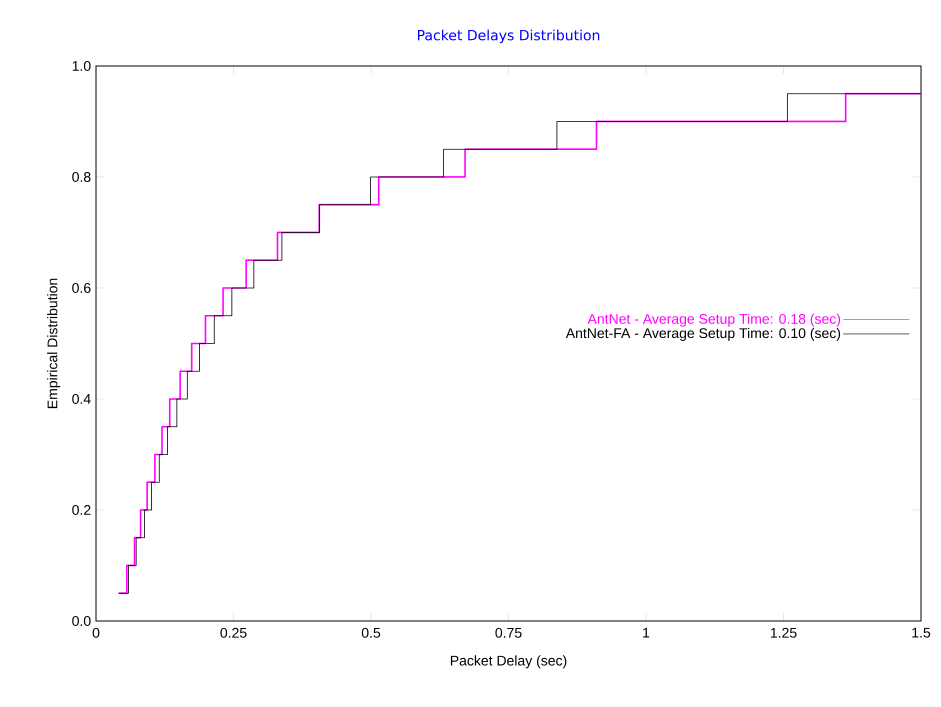 The image size is (941, 707). Describe the element at coordinates (703, 334) in the screenshot. I see `legend-label: AntNet-FA - Average Setup Time: 0.10 (sec)` at that location.